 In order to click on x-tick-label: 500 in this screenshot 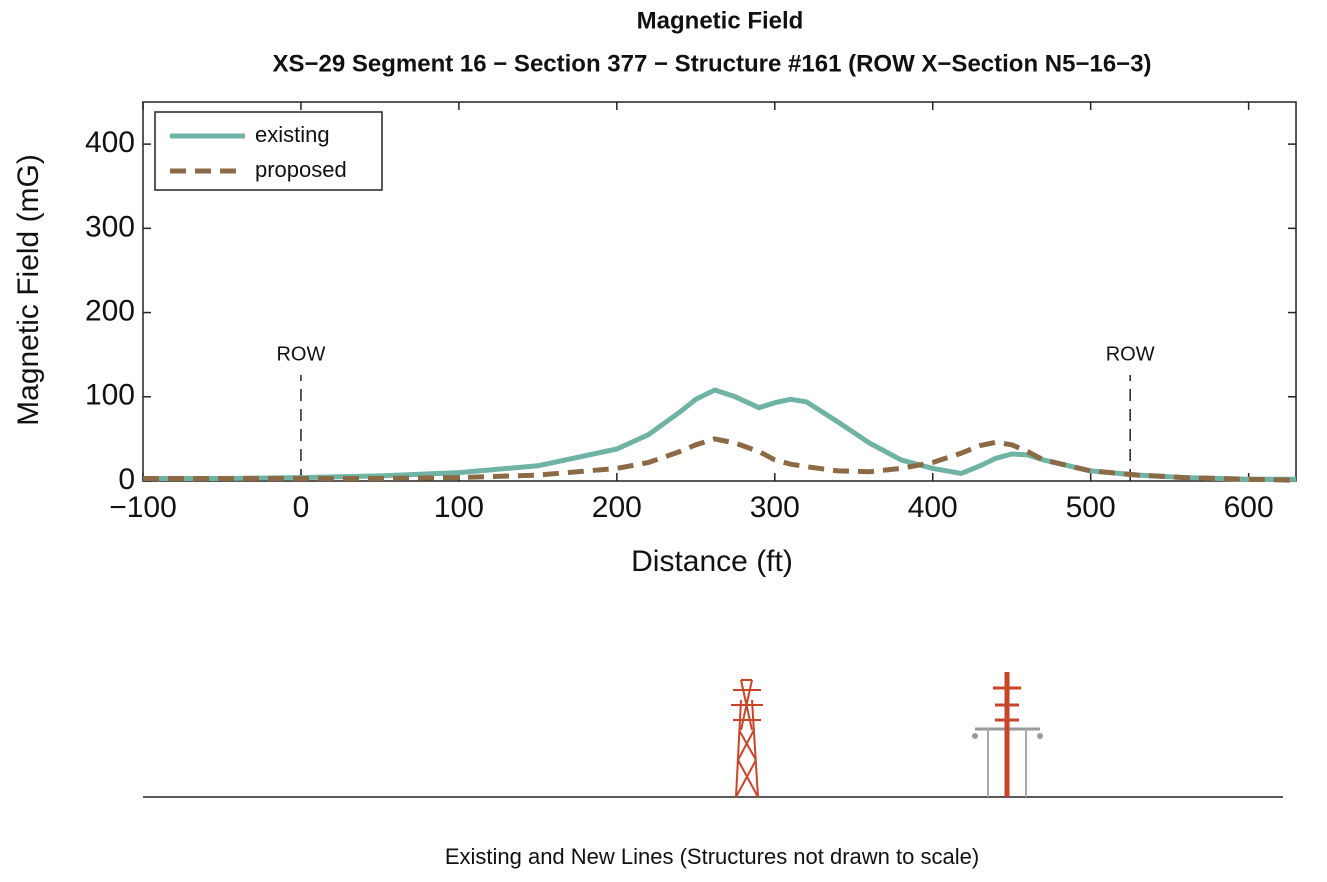, I will do `click(1091, 507)`.